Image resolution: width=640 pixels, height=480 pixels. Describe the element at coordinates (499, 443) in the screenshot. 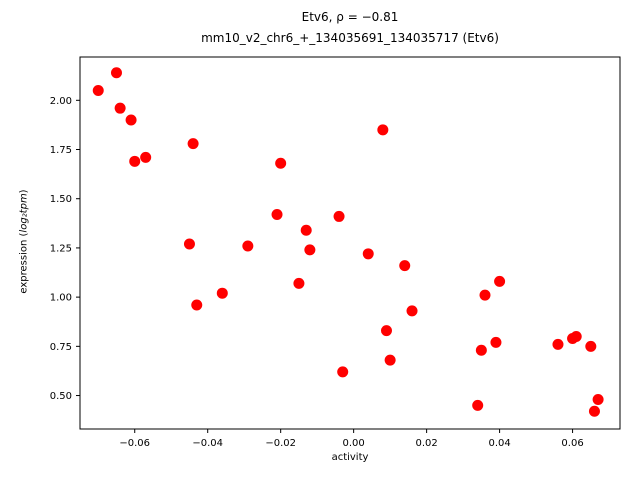

I see `x-tick-label: 0.04` at that location.